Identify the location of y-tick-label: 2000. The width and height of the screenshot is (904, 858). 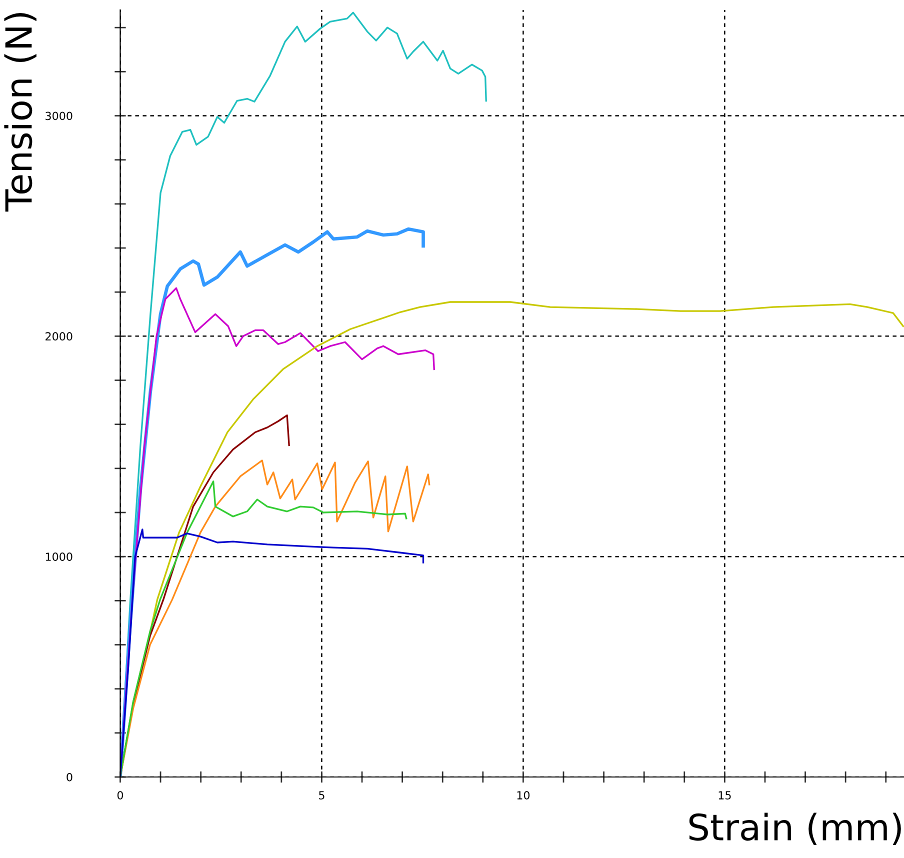
(59, 336).